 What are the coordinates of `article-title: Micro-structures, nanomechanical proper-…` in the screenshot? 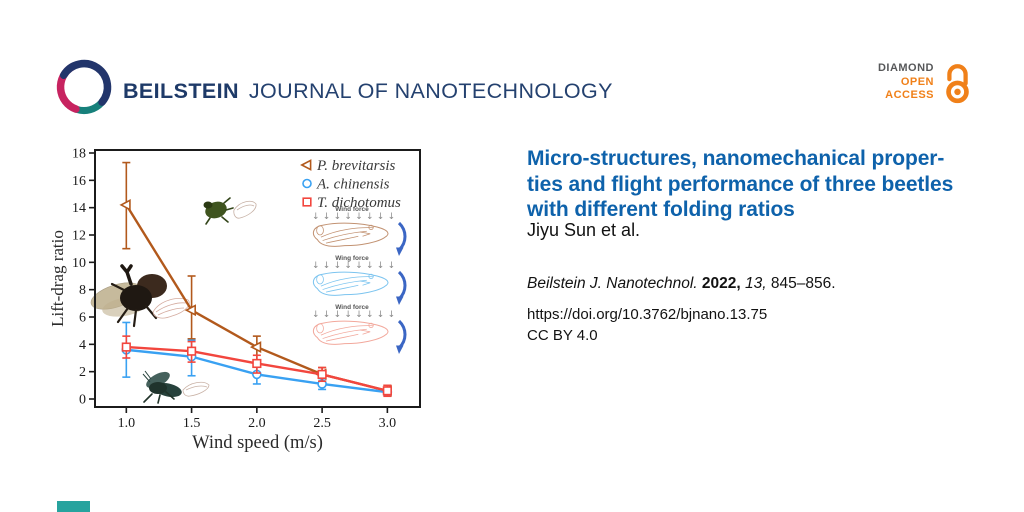 It's located at (762, 184).